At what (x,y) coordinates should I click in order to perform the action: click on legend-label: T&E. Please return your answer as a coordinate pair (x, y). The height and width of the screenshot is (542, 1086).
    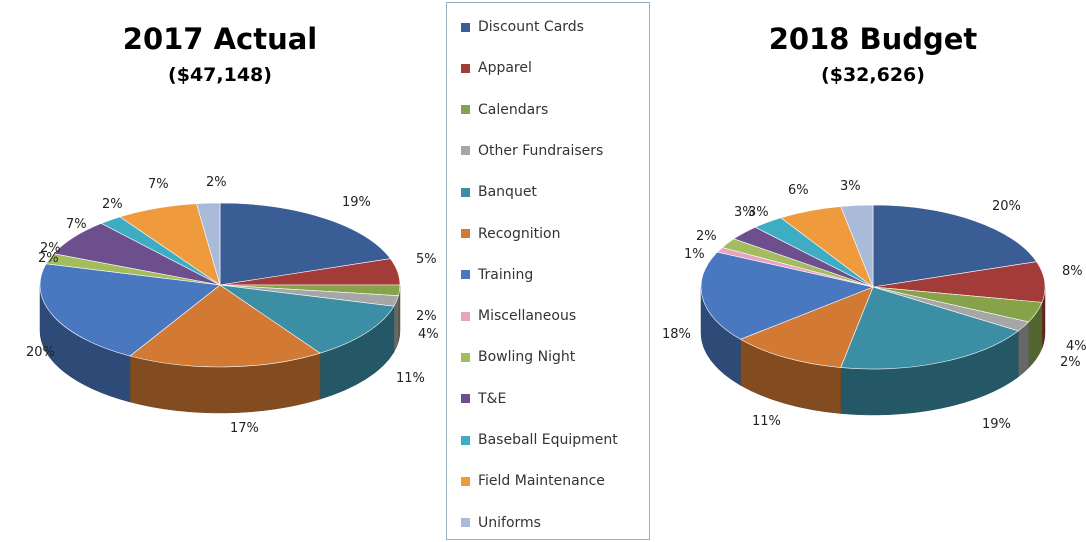
    Looking at the image, I should click on (492, 398).